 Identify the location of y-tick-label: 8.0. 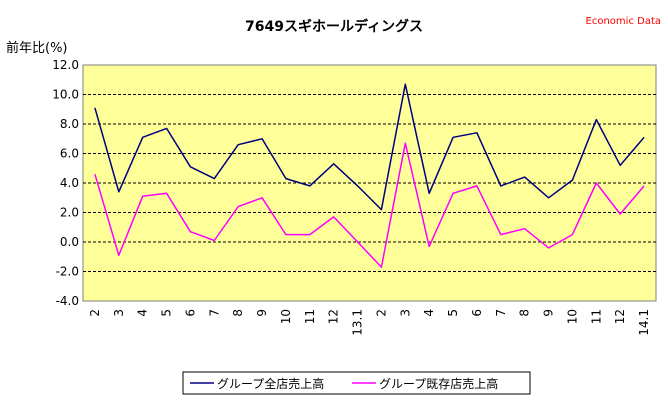
(69, 124).